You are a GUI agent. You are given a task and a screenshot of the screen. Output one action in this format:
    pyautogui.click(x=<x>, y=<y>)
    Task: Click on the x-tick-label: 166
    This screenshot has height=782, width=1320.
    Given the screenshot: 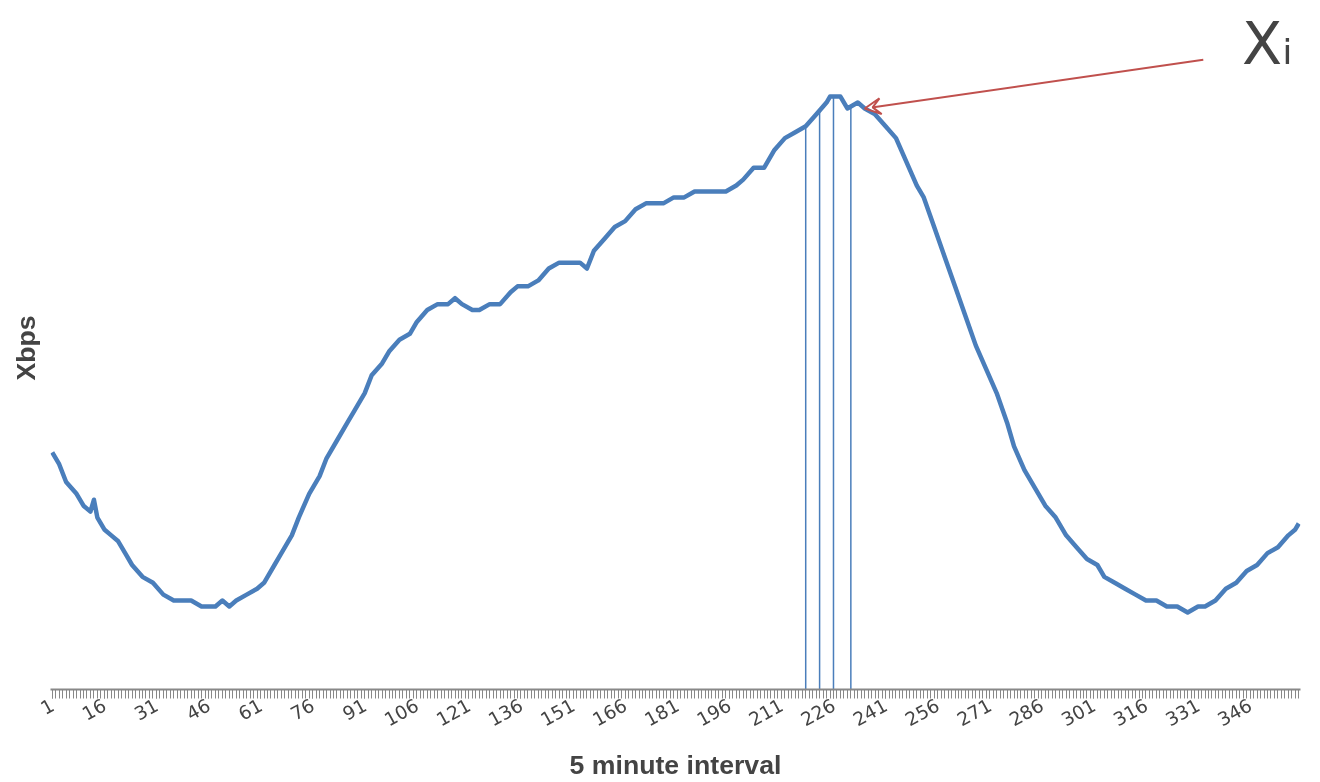 What is the action you would take?
    pyautogui.click(x=610, y=712)
    